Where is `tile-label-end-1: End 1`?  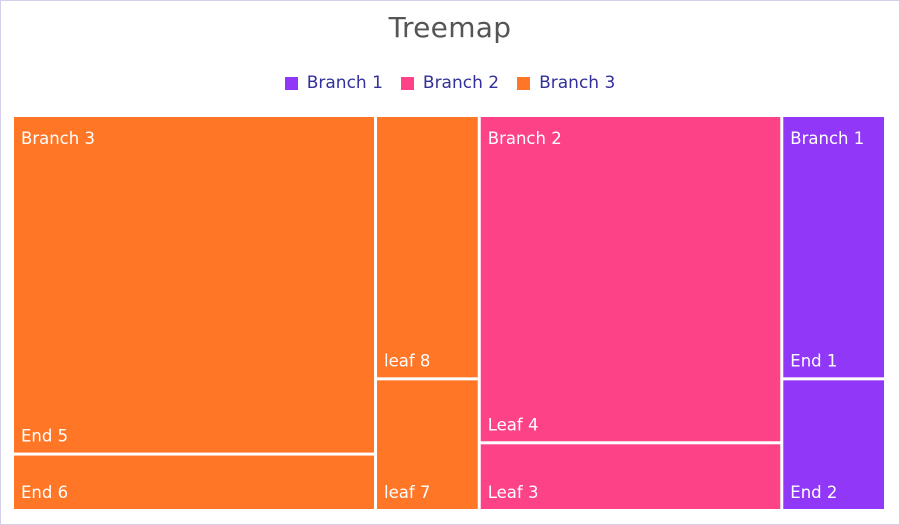
tile-label-end-1: End 1 is located at coordinates (813, 360).